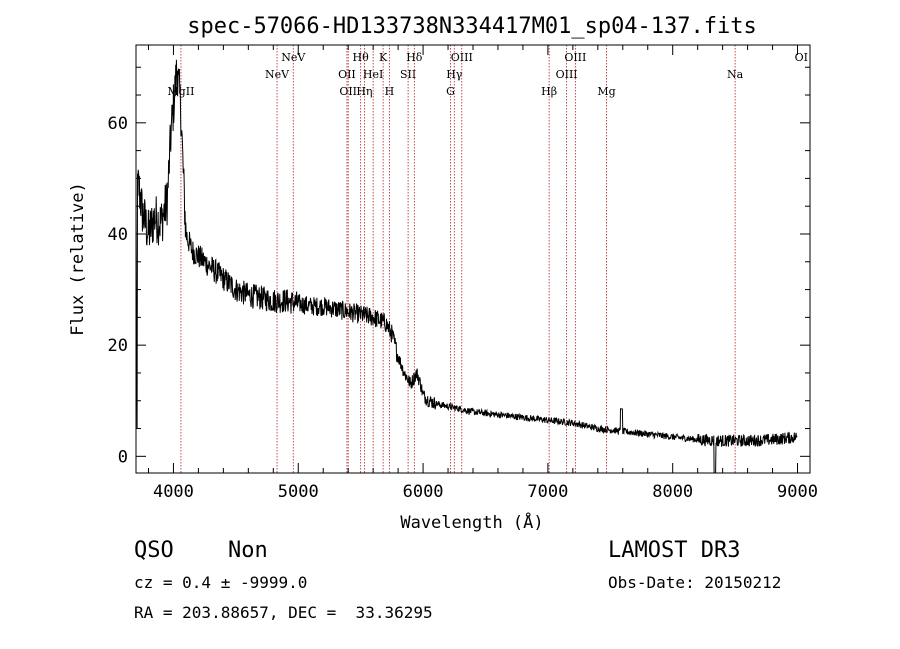 The image size is (900, 649). Describe the element at coordinates (383, 57) in the screenshot. I see `spectral-line-label: K` at that location.